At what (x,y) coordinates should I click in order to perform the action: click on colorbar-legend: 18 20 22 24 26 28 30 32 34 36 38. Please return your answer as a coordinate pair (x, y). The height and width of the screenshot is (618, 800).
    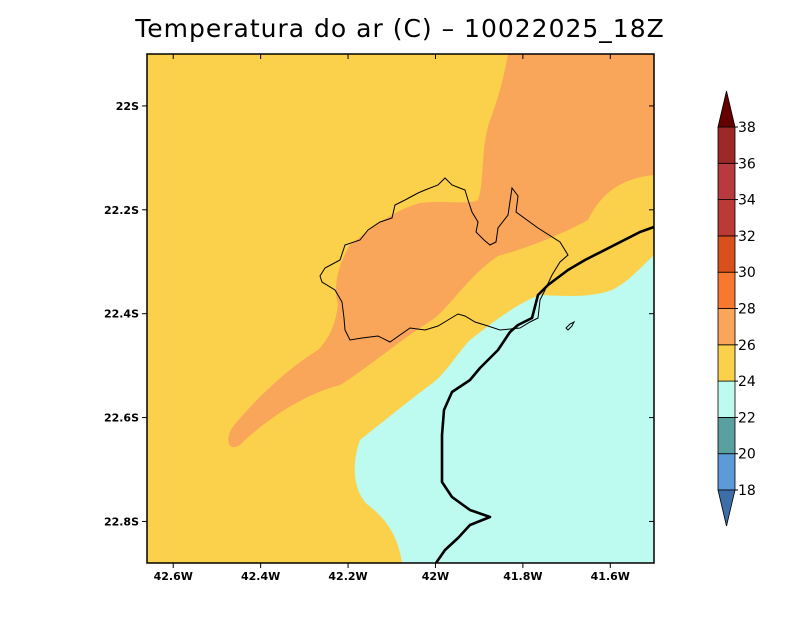
    Looking at the image, I should click on (736, 308).